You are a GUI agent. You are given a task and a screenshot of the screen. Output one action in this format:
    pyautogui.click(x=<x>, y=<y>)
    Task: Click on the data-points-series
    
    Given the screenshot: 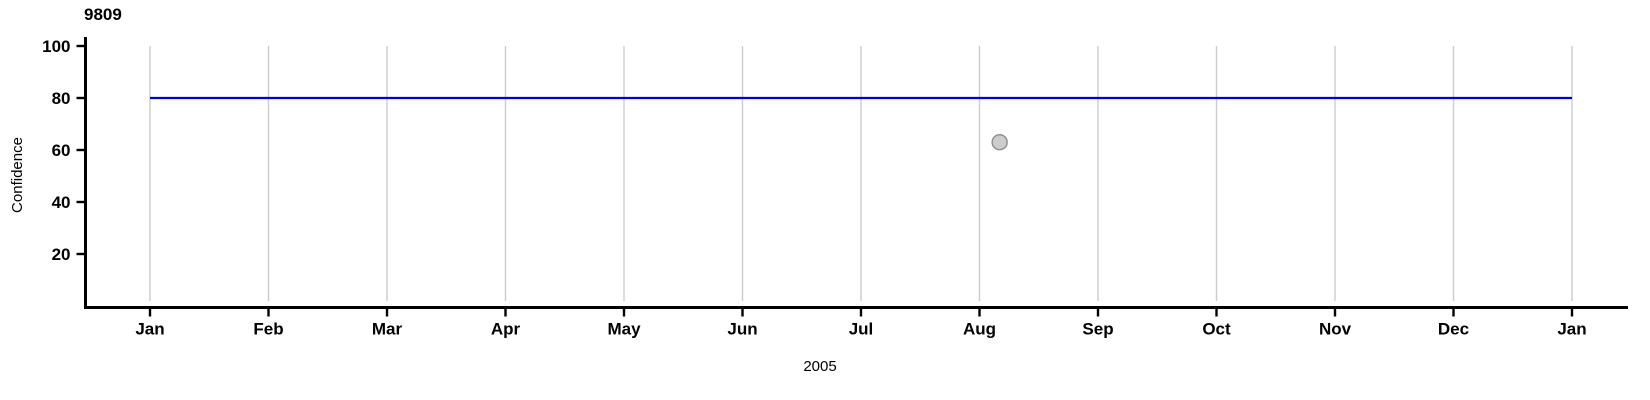 What is the action you would take?
    pyautogui.click(x=999, y=142)
    